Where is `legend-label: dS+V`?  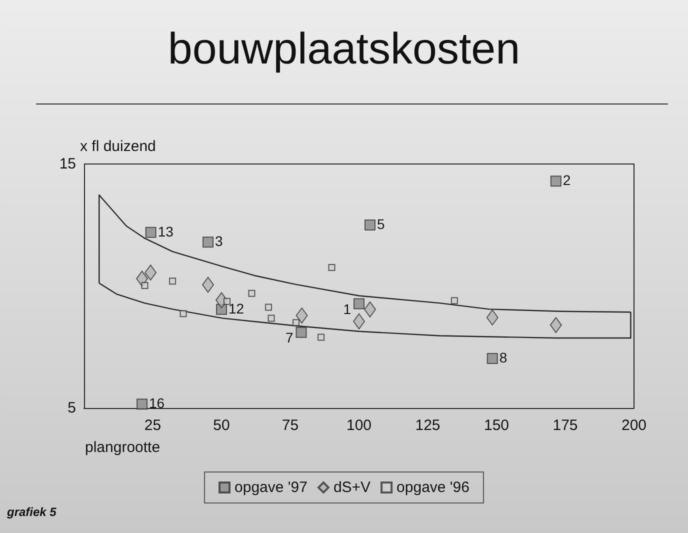
legend-label: dS+V is located at coordinates (352, 487).